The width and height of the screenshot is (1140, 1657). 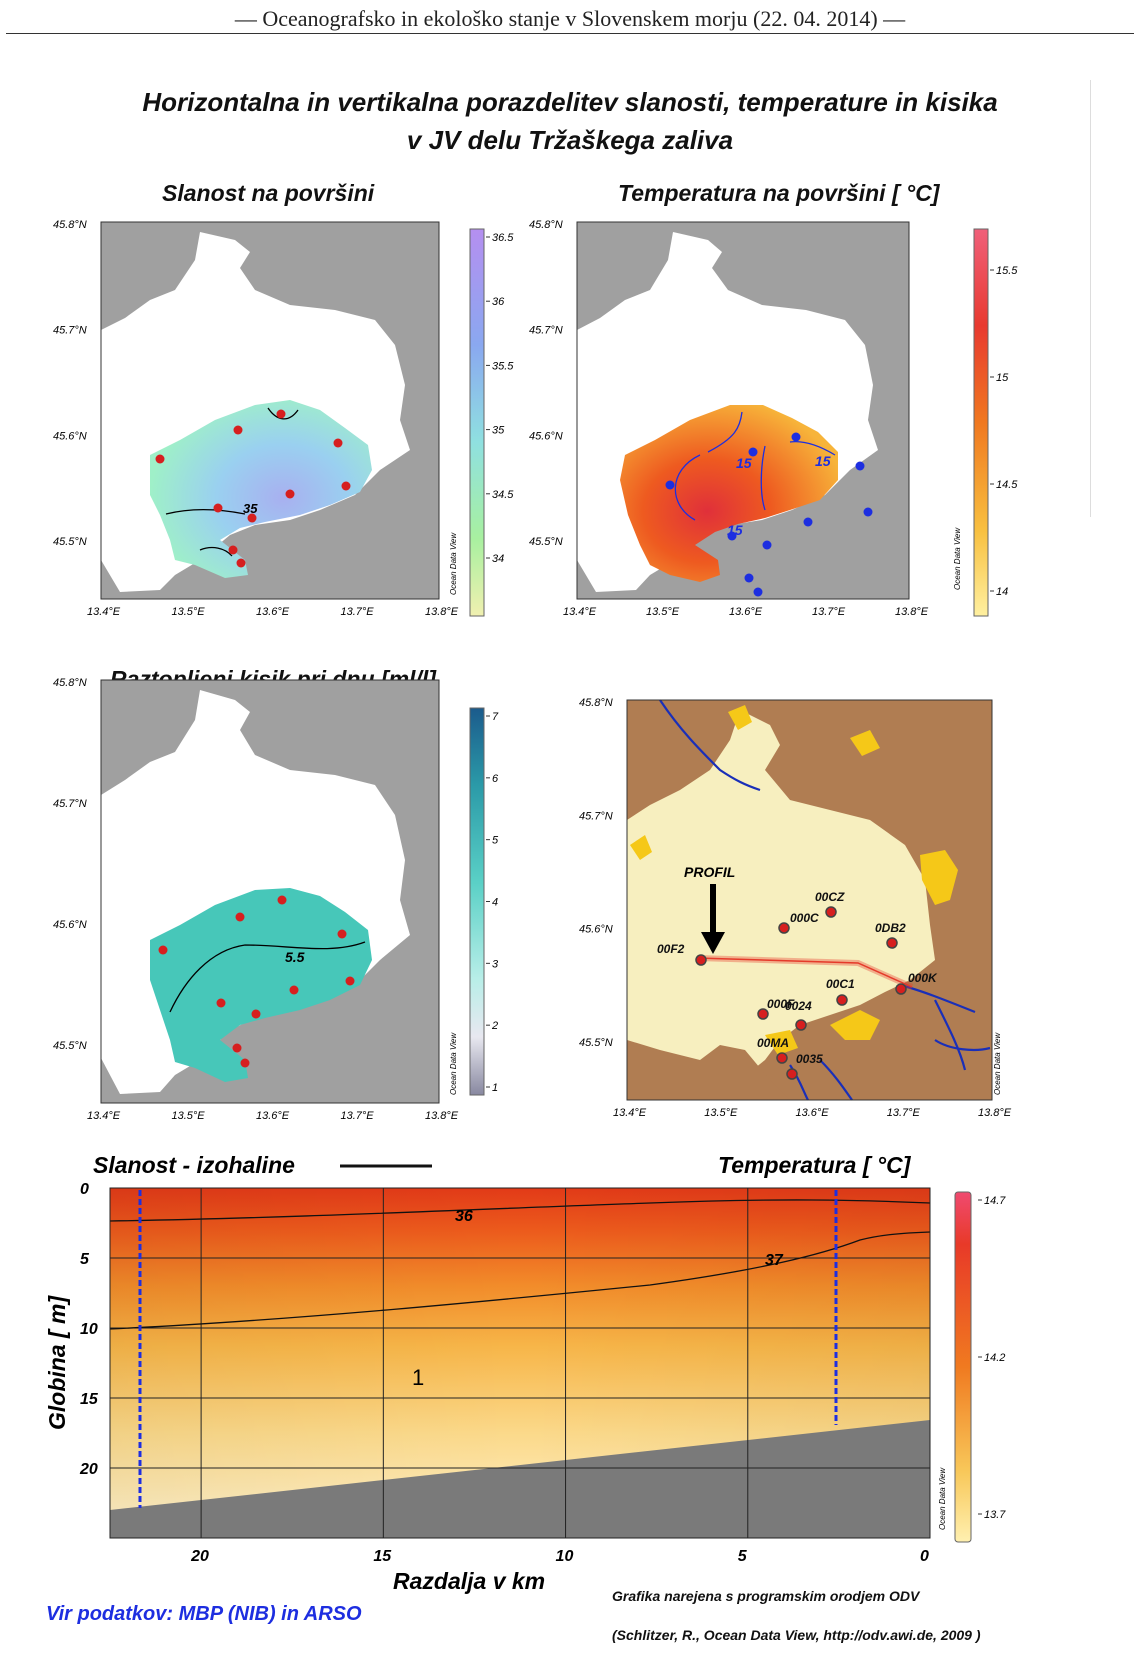 What do you see at coordinates (746, 612) in the screenshot?
I see `temperature-lon-label: 13.6°E` at bounding box center [746, 612].